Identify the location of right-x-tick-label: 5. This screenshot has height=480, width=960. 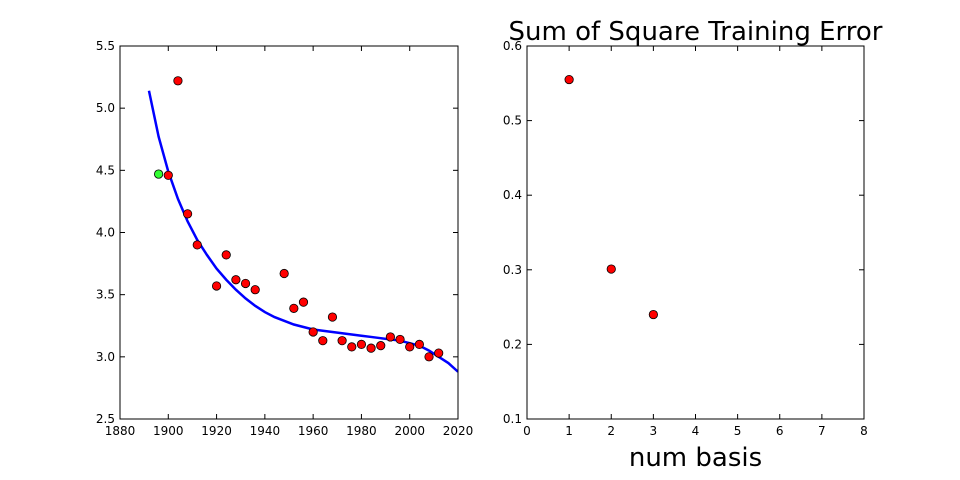
(738, 431).